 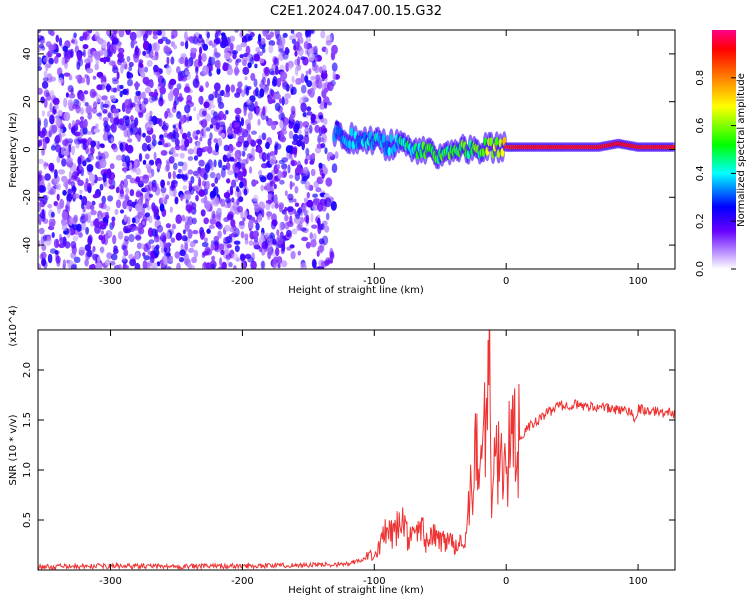 What do you see at coordinates (638, 581) in the screenshot?
I see `x-tick-label: 100` at bounding box center [638, 581].